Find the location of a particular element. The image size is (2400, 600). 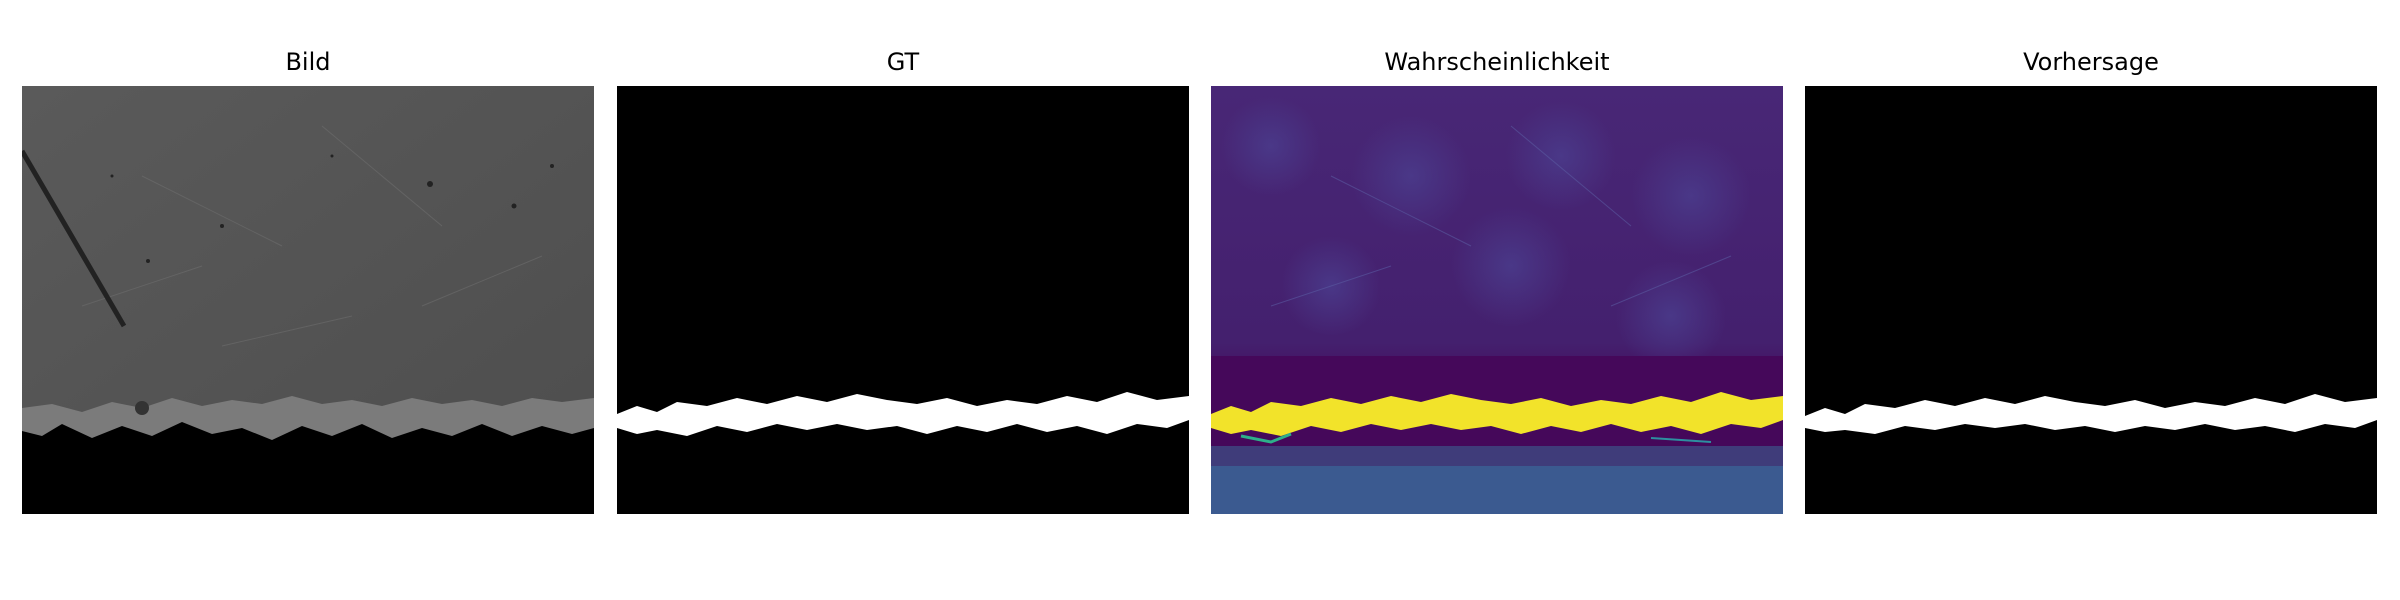

panel-title-bild: Bild is located at coordinates (308, 62).